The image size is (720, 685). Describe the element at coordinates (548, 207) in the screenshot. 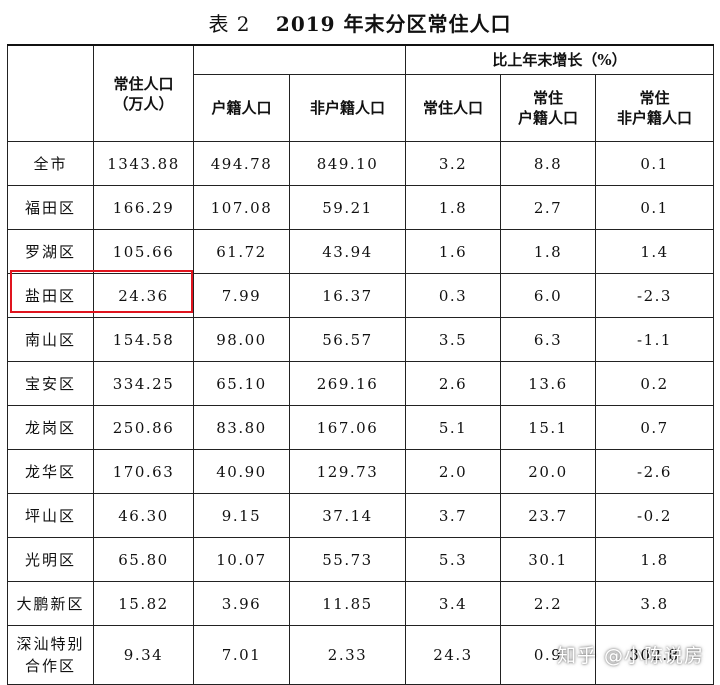

I see `cell-g-registered: 2.7` at that location.